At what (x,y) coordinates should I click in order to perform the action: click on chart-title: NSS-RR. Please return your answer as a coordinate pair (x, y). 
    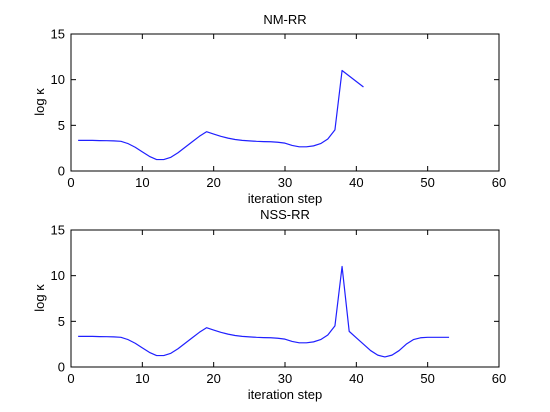
    Looking at the image, I should click on (285, 214).